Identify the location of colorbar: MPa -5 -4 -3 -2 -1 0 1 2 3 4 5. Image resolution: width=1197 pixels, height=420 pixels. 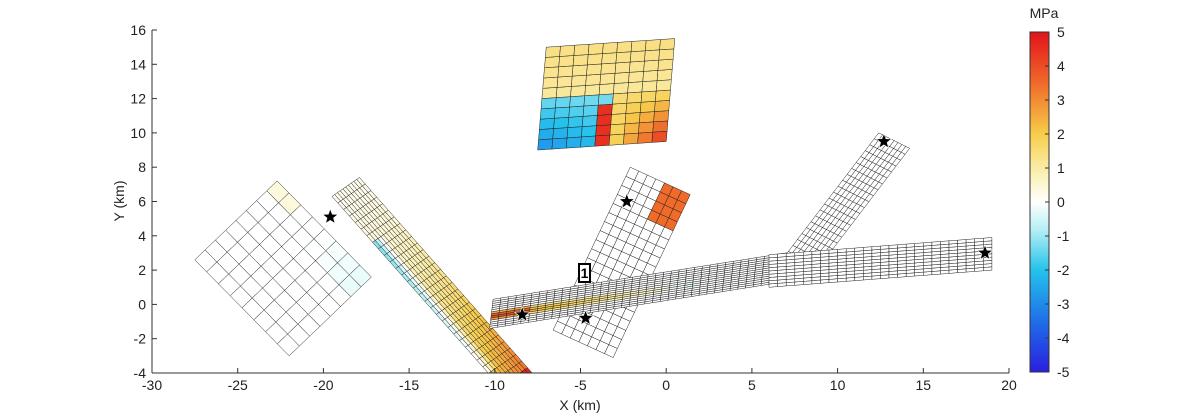
(1049, 192).